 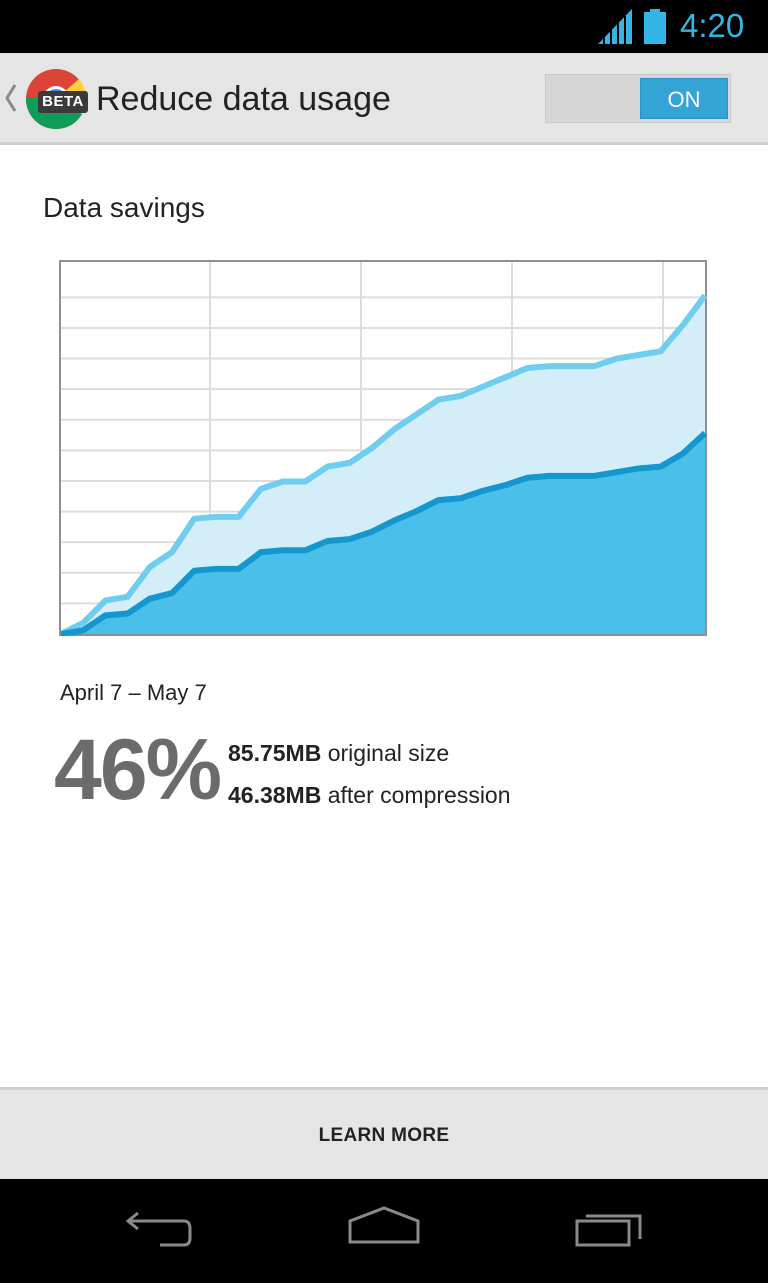 What do you see at coordinates (712, 25) in the screenshot?
I see `status-clock: 4:20` at bounding box center [712, 25].